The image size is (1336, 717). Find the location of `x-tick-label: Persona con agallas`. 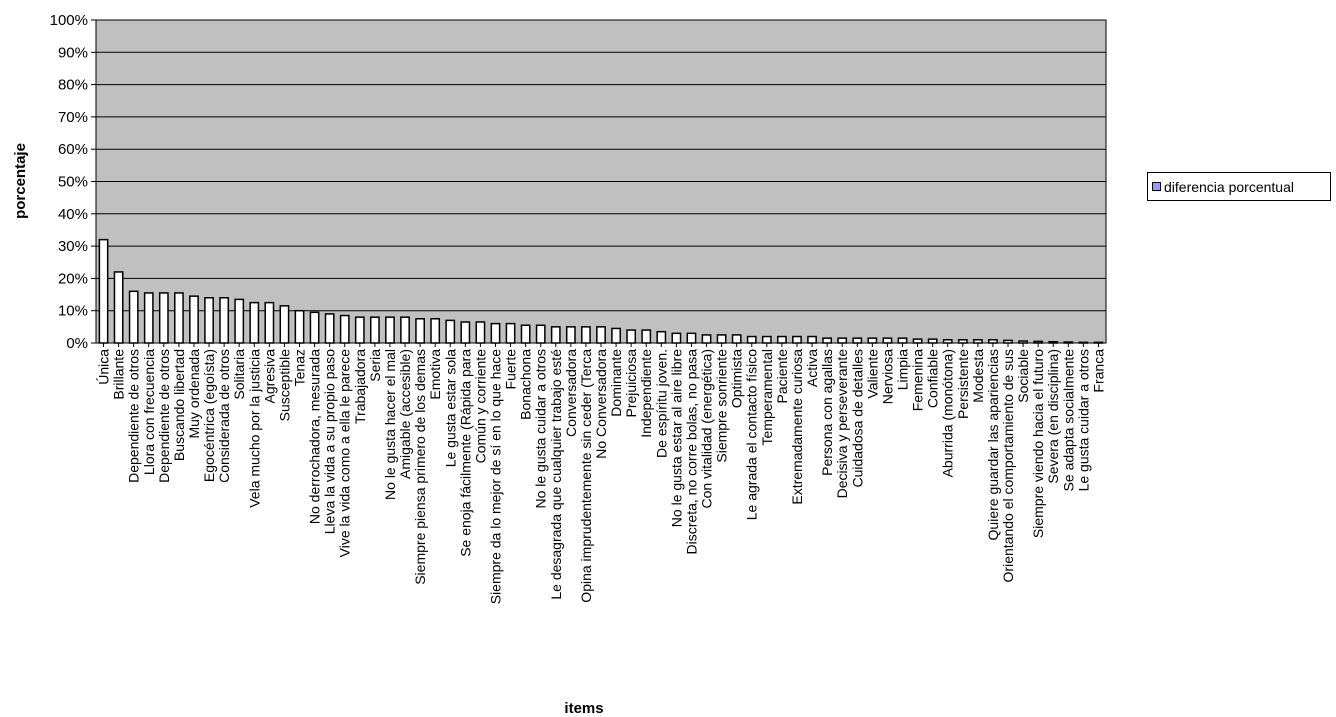

x-tick-label: Persona con agallas is located at coordinates (827, 412).